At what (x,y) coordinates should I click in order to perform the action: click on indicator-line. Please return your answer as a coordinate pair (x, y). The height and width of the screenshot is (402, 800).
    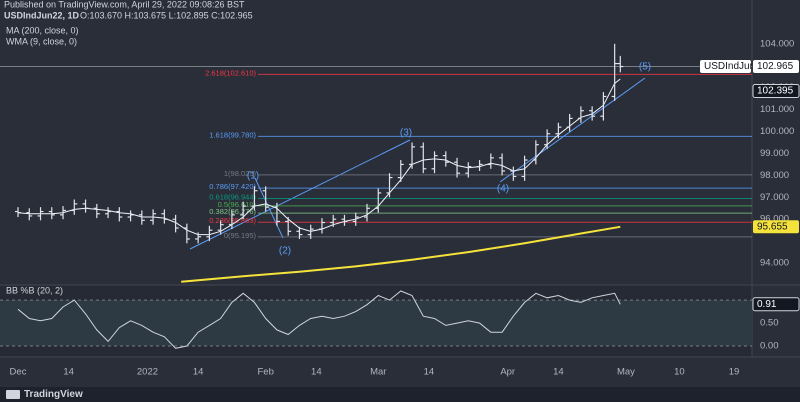
    Looking at the image, I should click on (319, 319).